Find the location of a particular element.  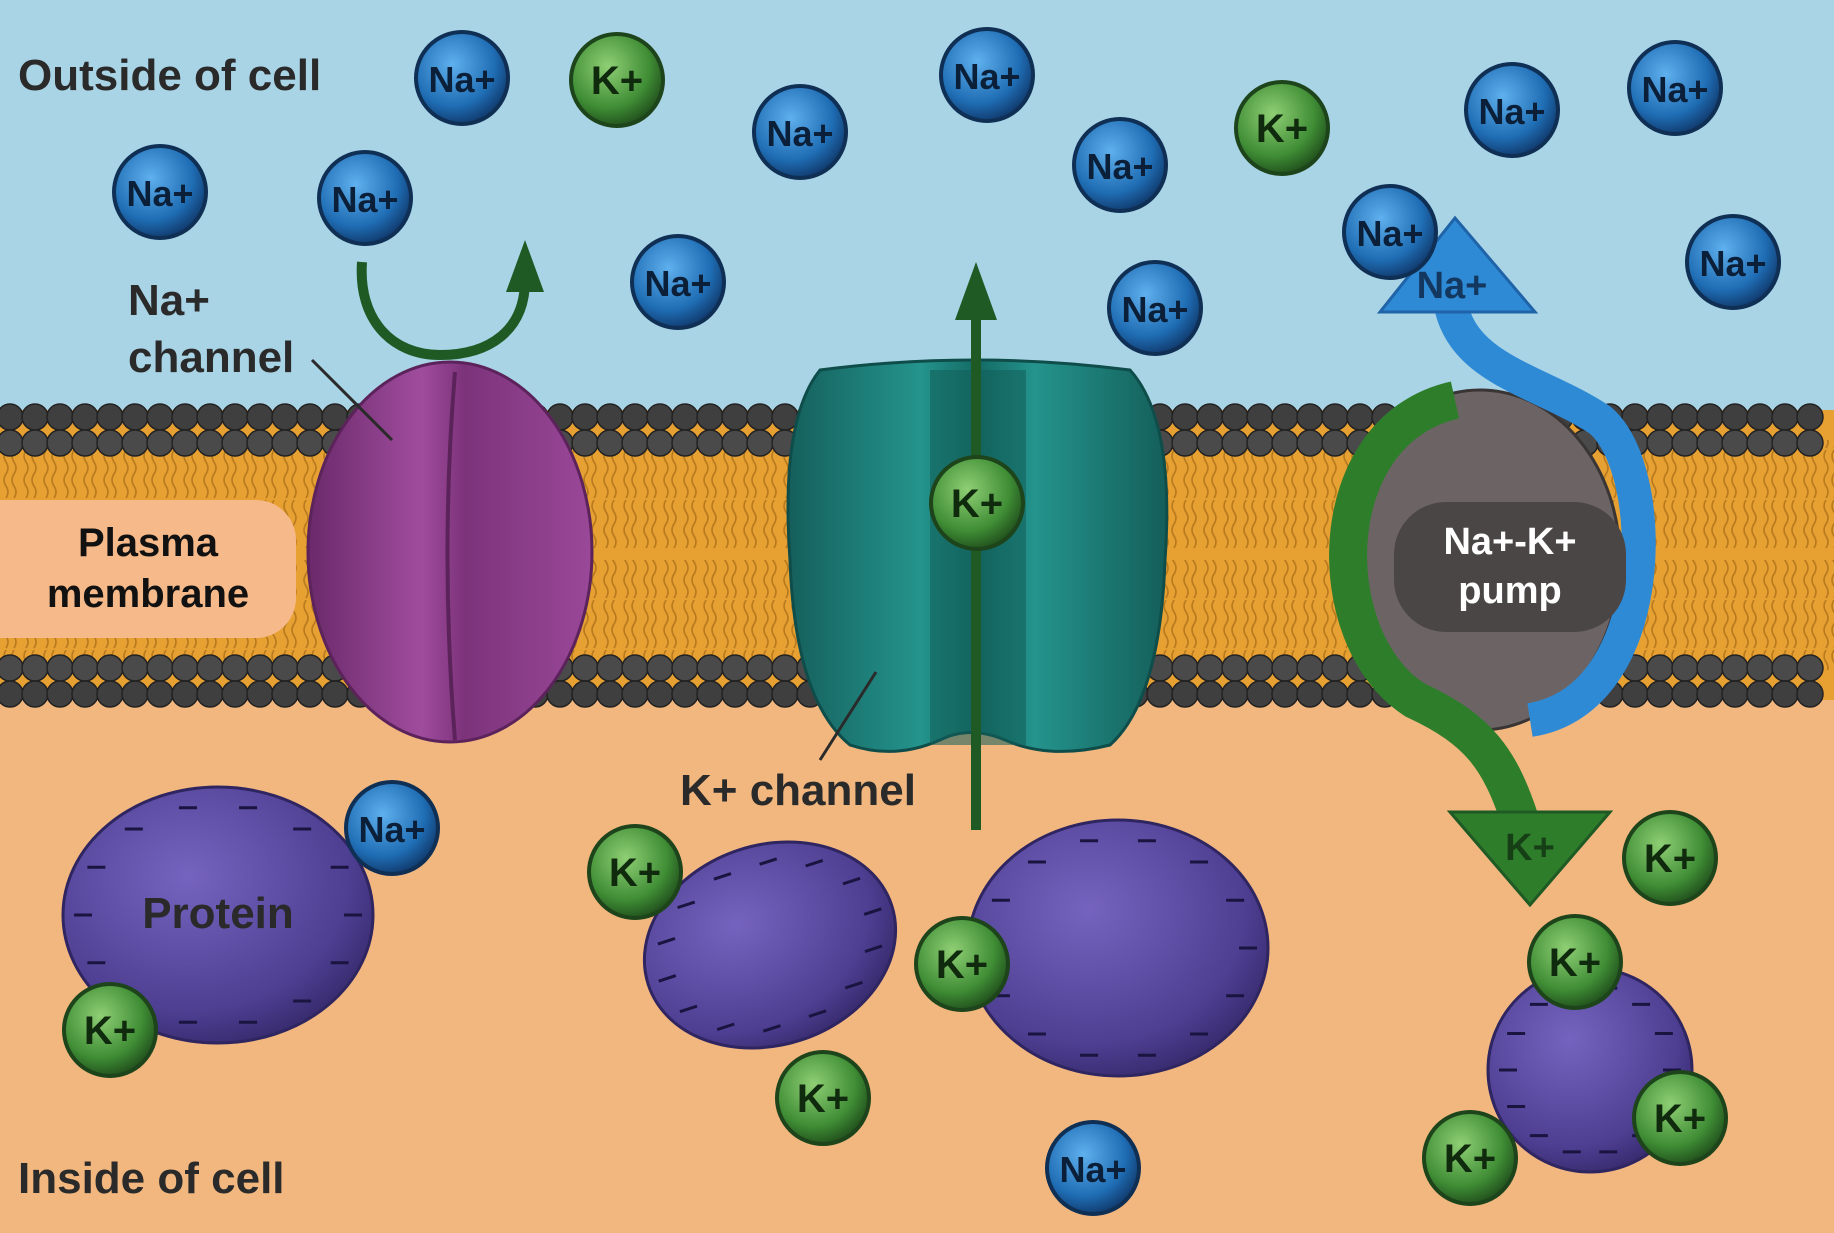

pump-arrow-k-label: K+ is located at coordinates (1530, 848).